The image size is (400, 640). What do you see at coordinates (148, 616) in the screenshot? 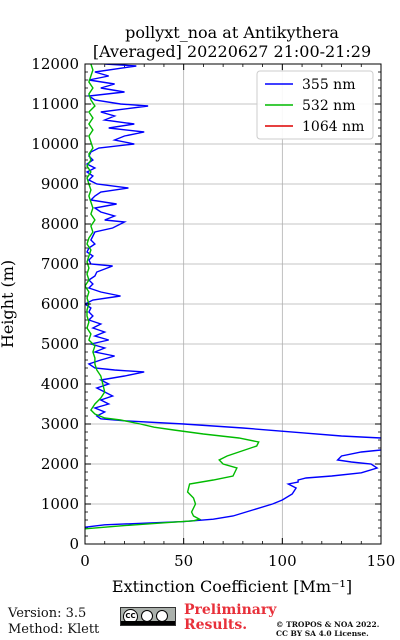
I see `cc-license-badge: CC` at bounding box center [148, 616].